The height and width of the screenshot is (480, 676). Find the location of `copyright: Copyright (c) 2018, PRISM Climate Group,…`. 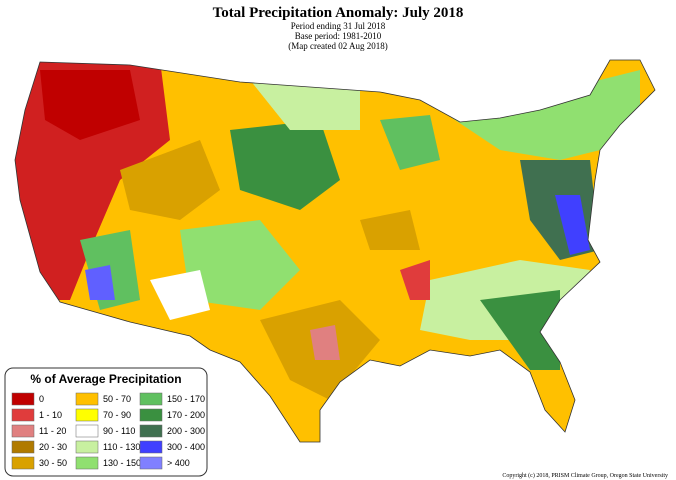

copyright: Copyright (c) 2018, PRISM Climate Group,… is located at coordinates (585, 475).